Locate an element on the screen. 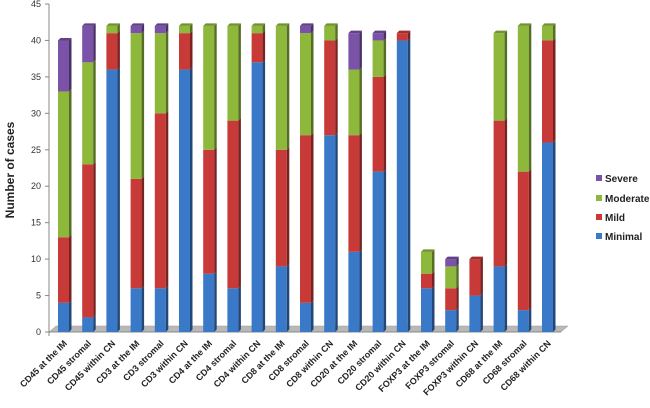  y-tick-label: 5 is located at coordinates (38, 296).